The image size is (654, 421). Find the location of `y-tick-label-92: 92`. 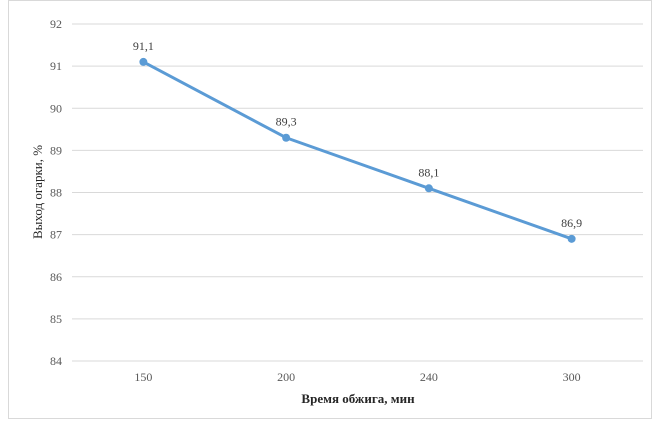

y-tick-label-92: 92 is located at coordinates (56, 24).